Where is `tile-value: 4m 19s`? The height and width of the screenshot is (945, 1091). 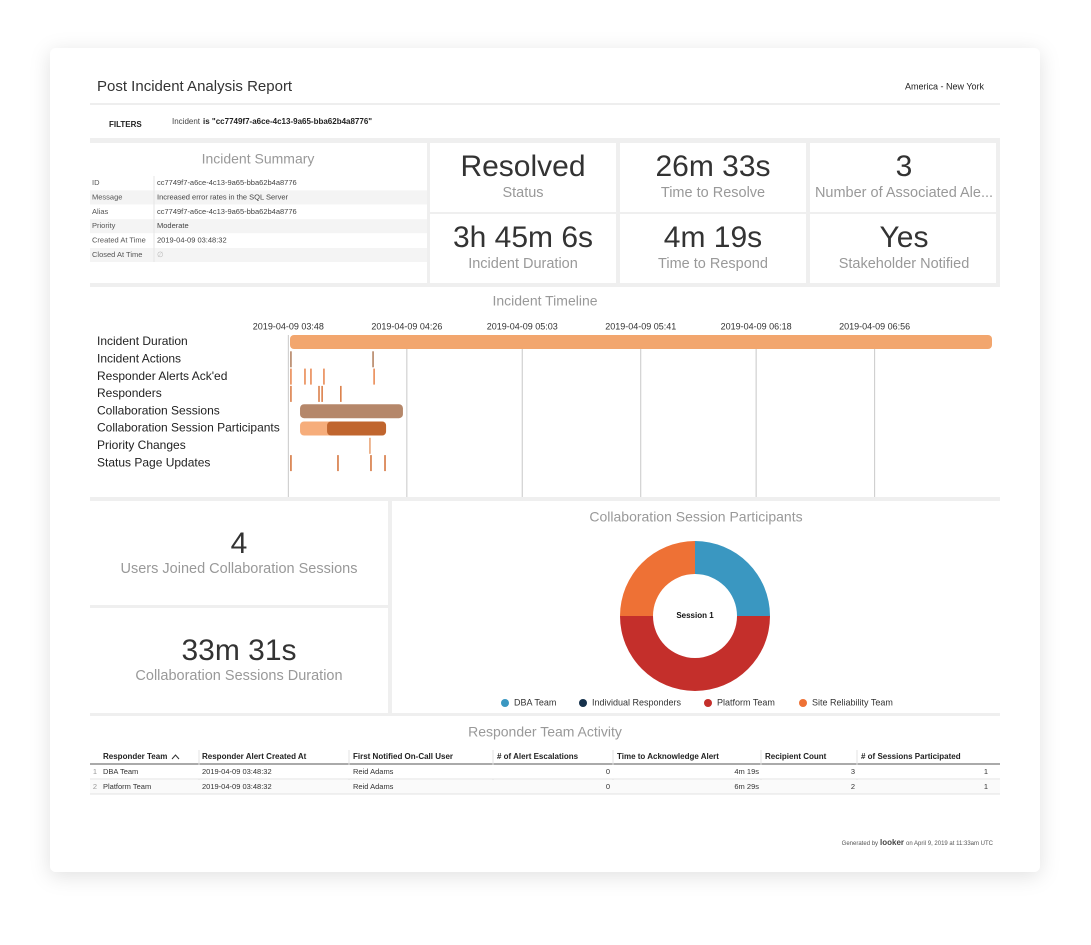 tile-value: 4m 19s is located at coordinates (713, 237).